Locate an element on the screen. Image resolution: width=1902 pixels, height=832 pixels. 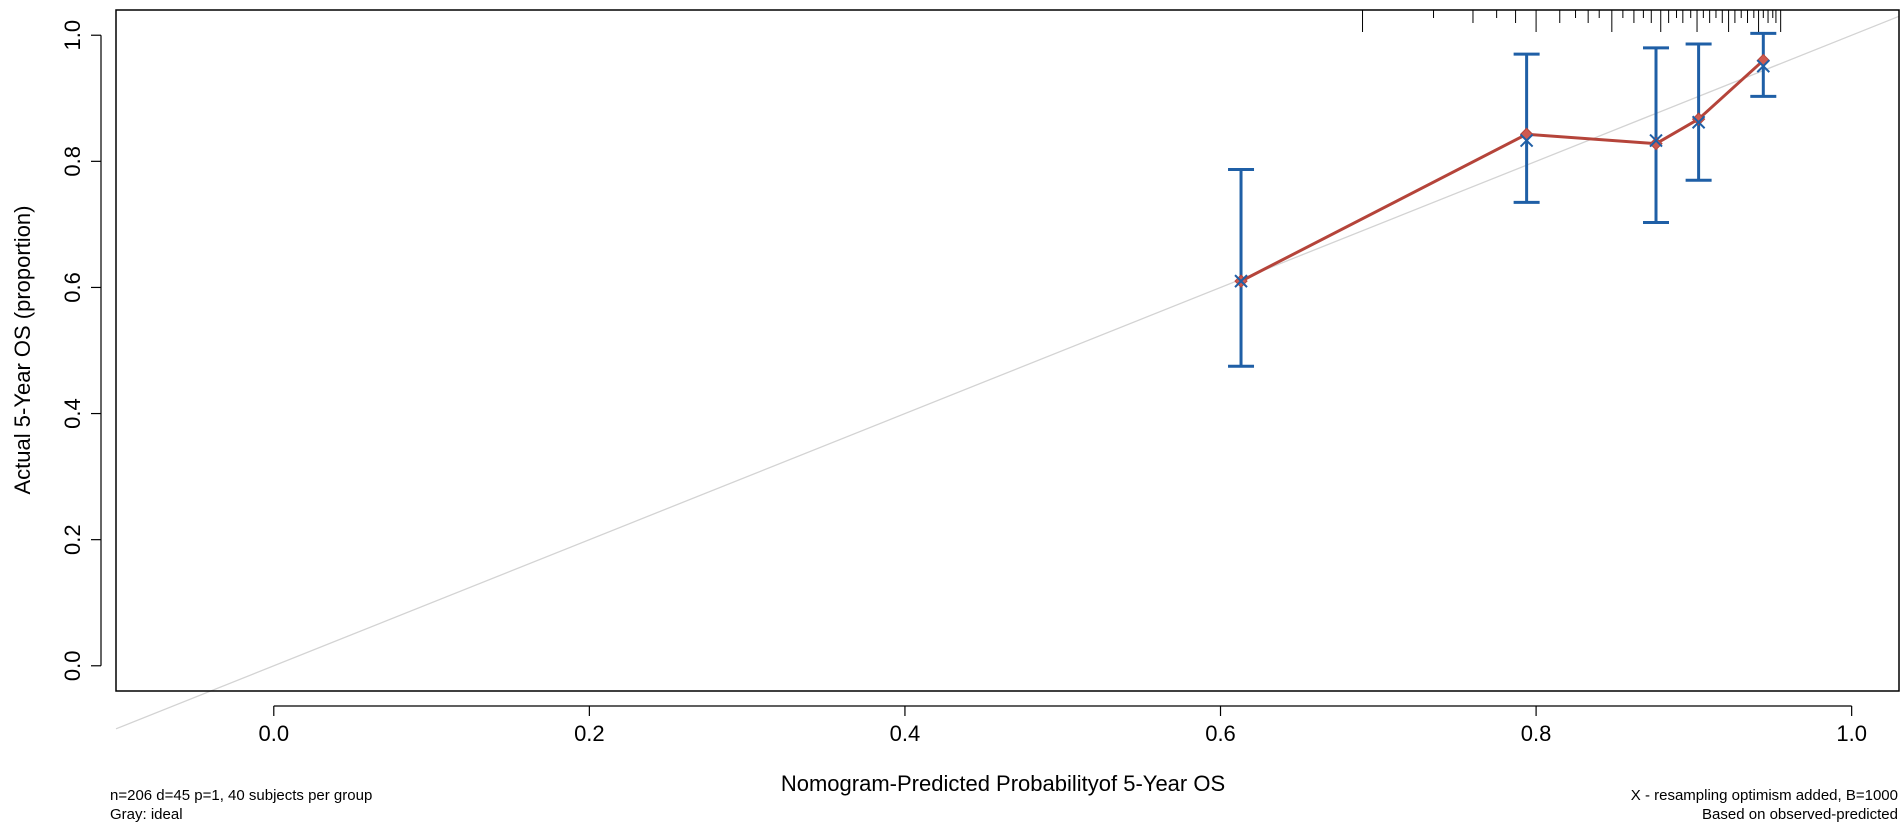
y-axis-label: Actual 5-Year OS (proportion) is located at coordinates (22, 350).